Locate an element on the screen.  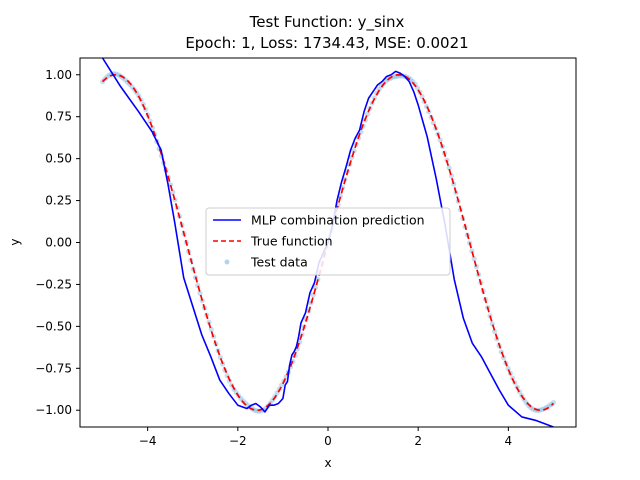
y-tick-label: −1.00 is located at coordinates (53, 410).